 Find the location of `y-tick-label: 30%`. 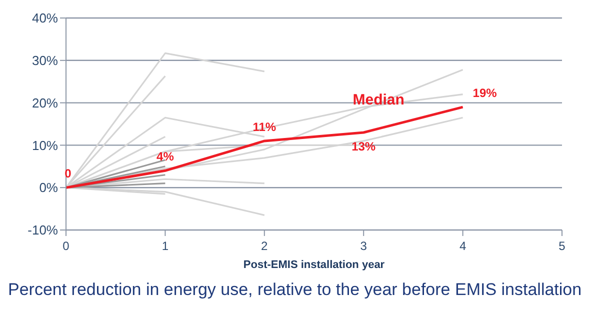

y-tick-label: 30% is located at coordinates (45, 60).